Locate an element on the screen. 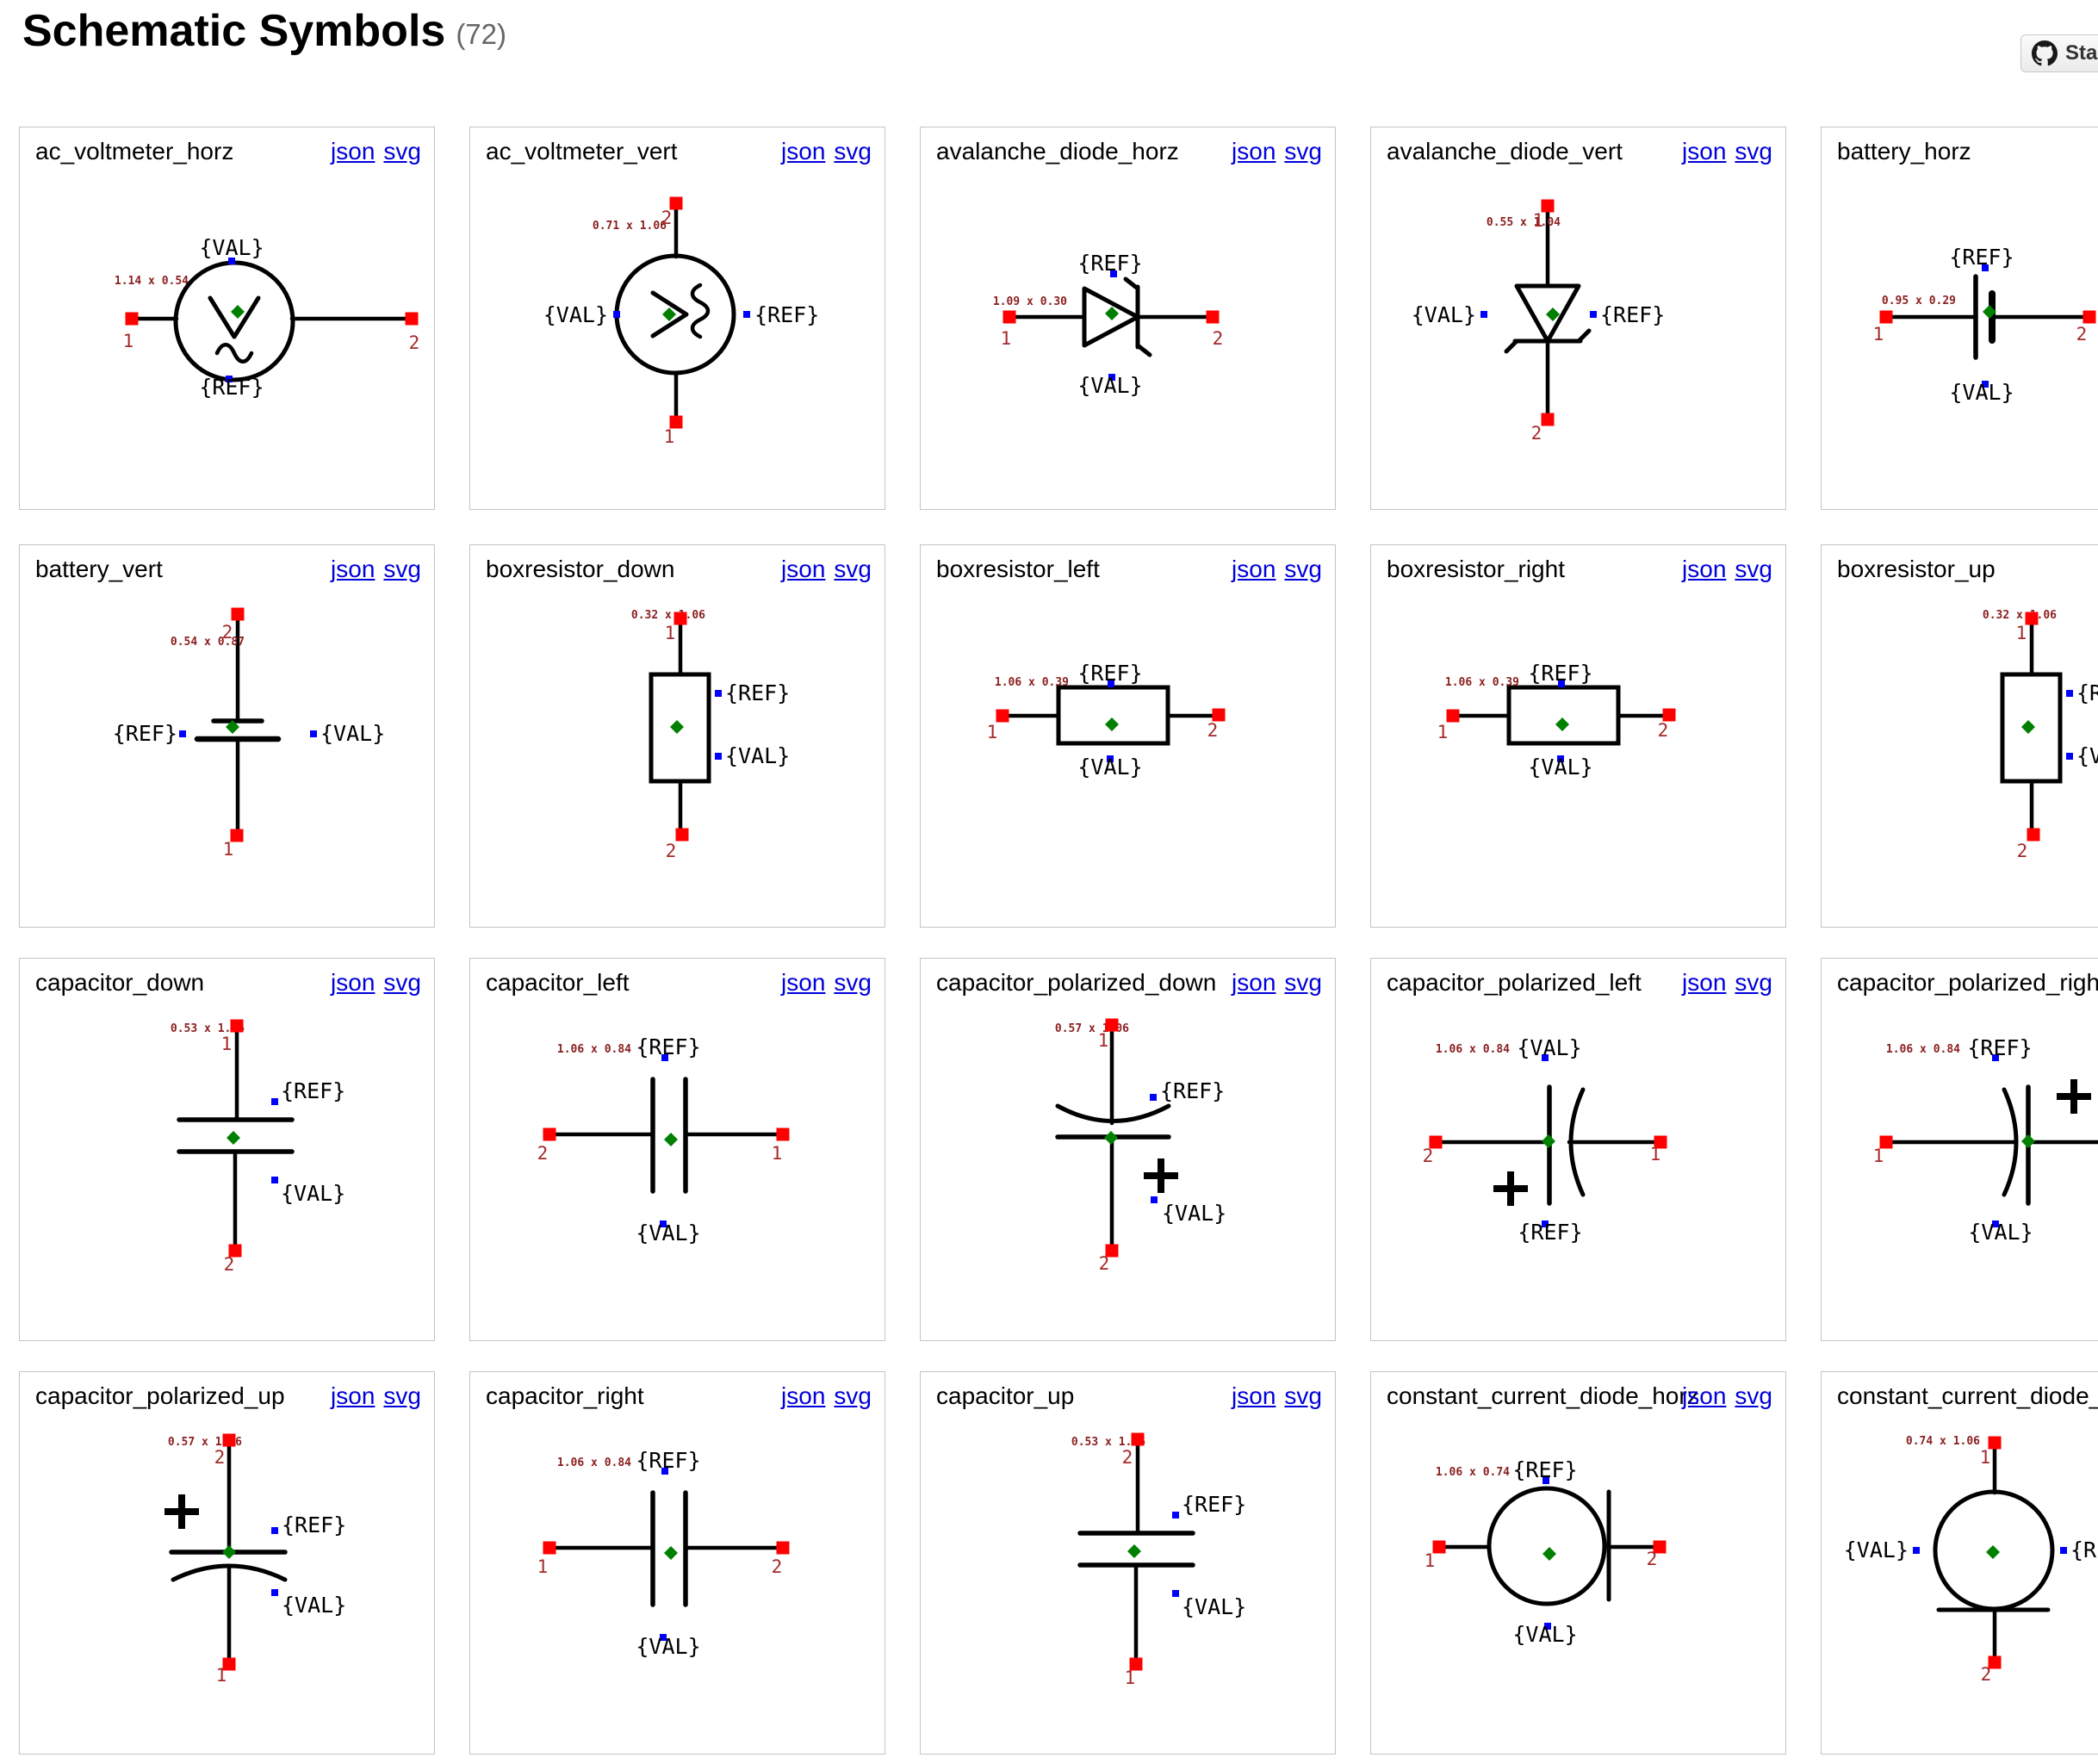  card-title: avalanche_diode_vert is located at coordinates (1505, 151).